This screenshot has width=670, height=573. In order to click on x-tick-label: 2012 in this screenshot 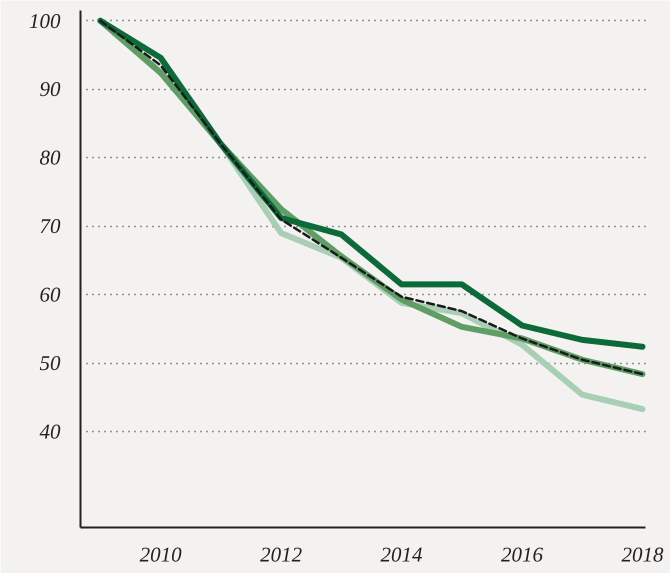, I will do `click(281, 554)`.